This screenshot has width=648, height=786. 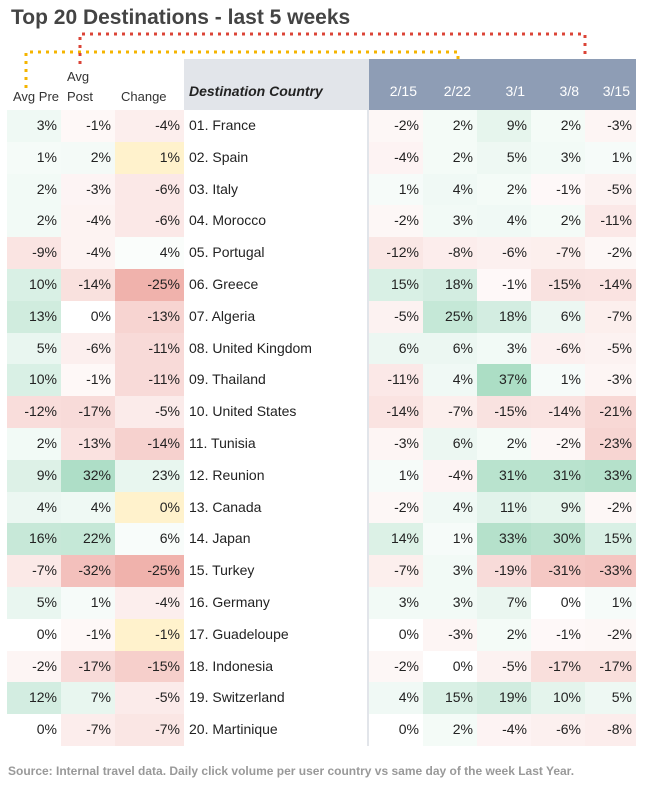 I want to click on cell-avg-pre: 3%, so click(x=34, y=126).